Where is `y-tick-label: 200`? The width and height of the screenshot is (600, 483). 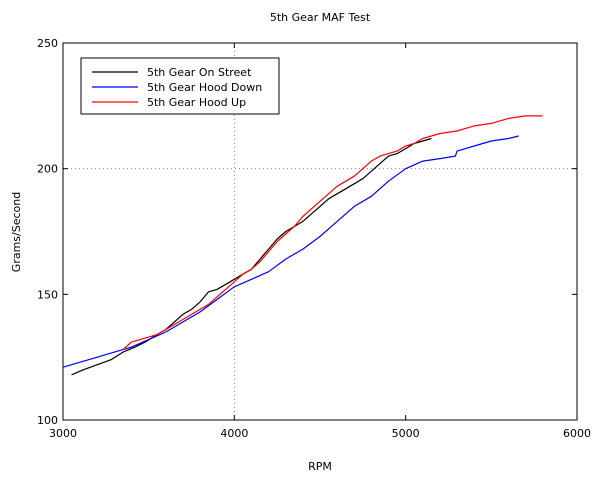
y-tick-label: 200 is located at coordinates (47, 169).